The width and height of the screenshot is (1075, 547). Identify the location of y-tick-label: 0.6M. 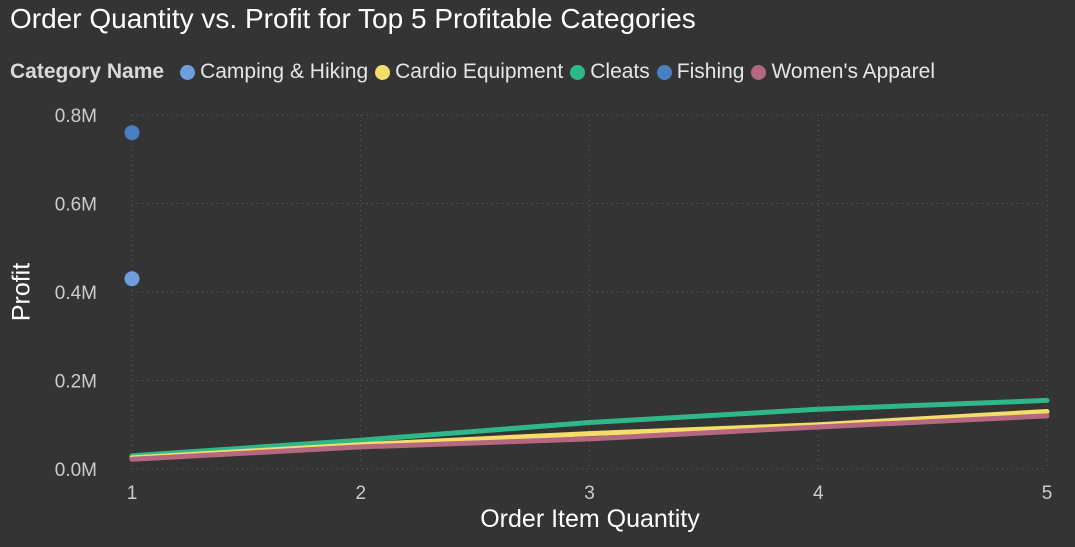
(76, 205).